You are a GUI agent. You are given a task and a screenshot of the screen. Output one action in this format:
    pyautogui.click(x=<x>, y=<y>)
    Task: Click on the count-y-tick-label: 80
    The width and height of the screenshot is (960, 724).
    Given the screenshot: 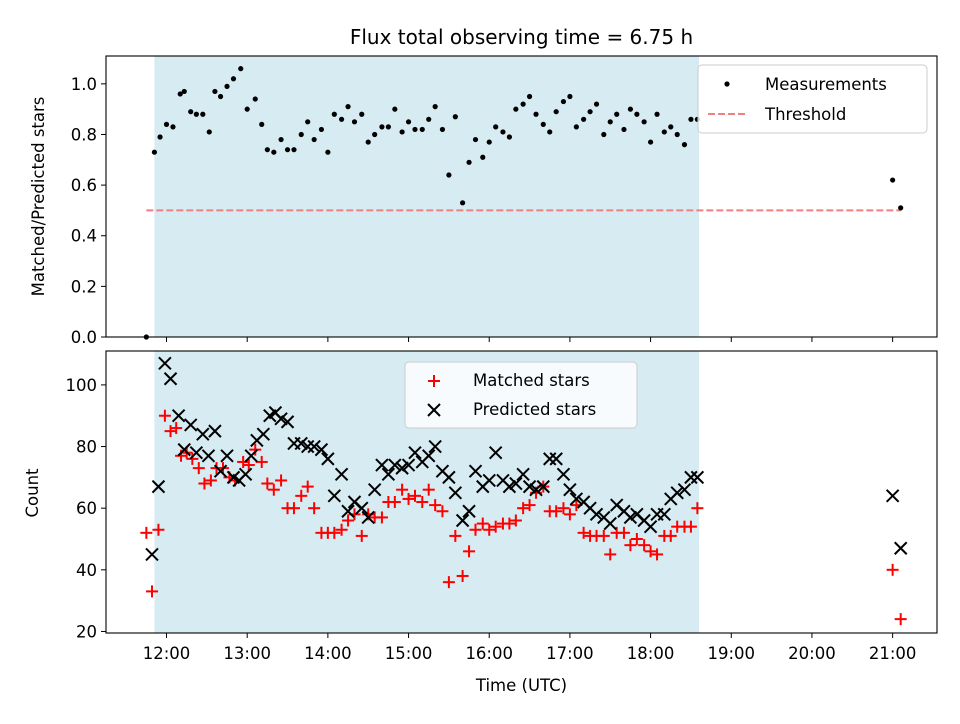 What is the action you would take?
    pyautogui.click(x=86, y=447)
    